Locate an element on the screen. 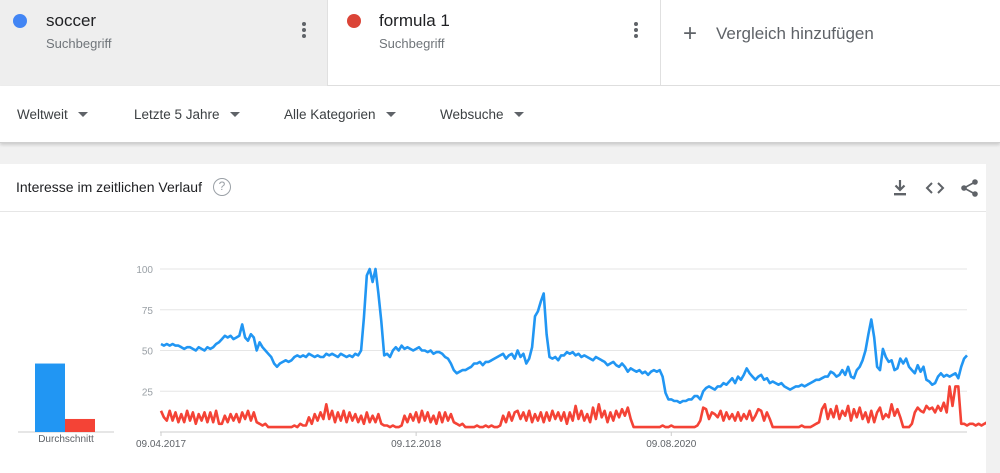 Image resolution: width=1000 pixels, height=473 pixels. page-scrollbar is located at coordinates (993, 318).